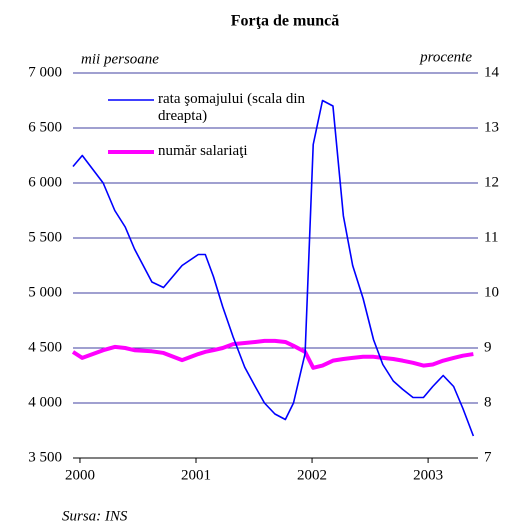 This screenshot has width=516, height=528. What do you see at coordinates (80, 475) in the screenshot?
I see `x-tick-label: 2000` at bounding box center [80, 475].